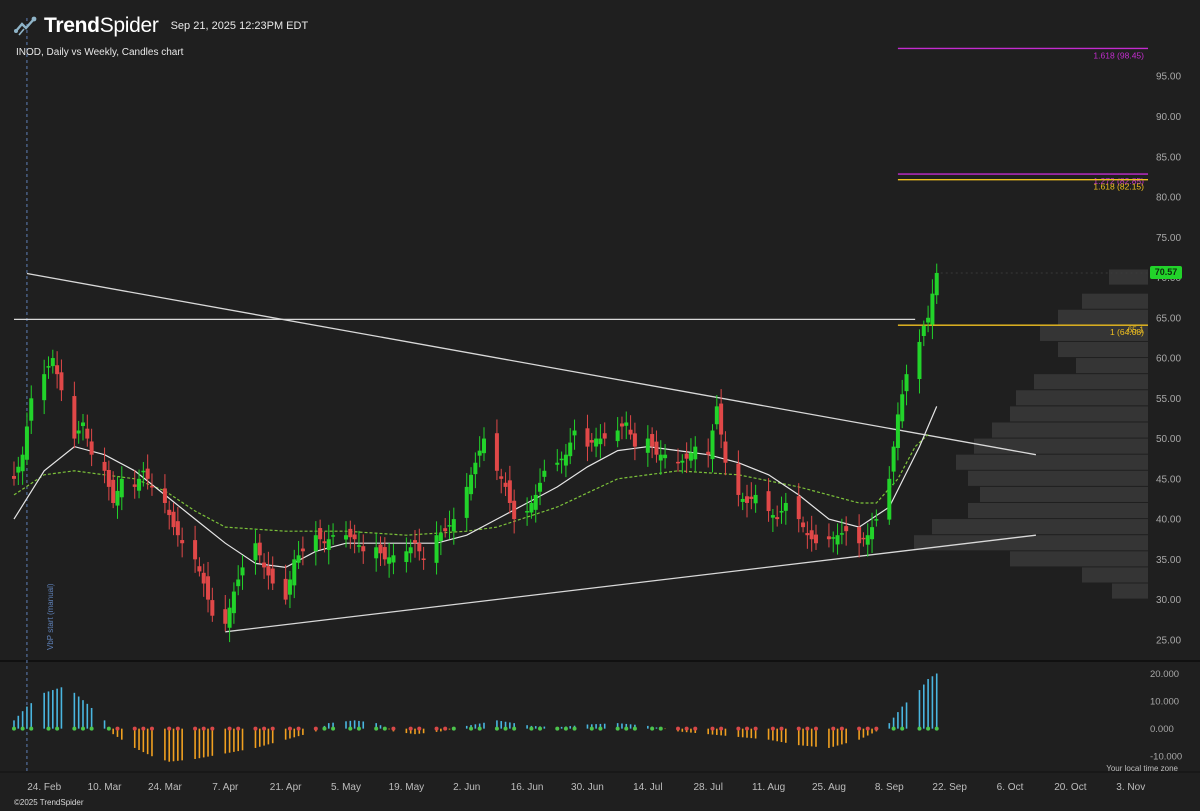 The image size is (1200, 811). Describe the element at coordinates (587, 787) in the screenshot. I see `date-tick-label: 30. Jun` at that location.